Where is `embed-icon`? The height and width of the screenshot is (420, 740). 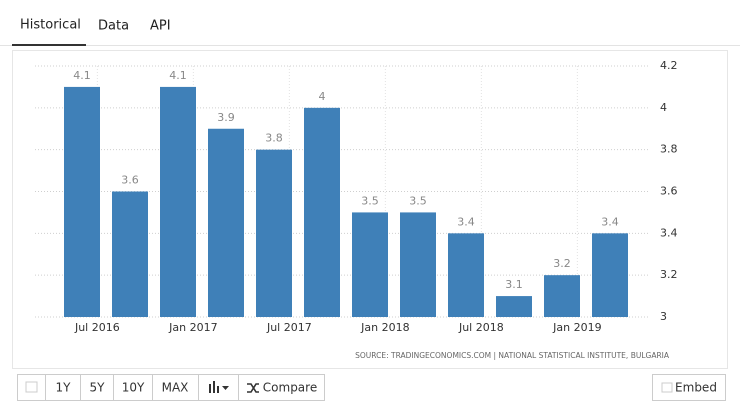 embed-icon is located at coordinates (667, 387).